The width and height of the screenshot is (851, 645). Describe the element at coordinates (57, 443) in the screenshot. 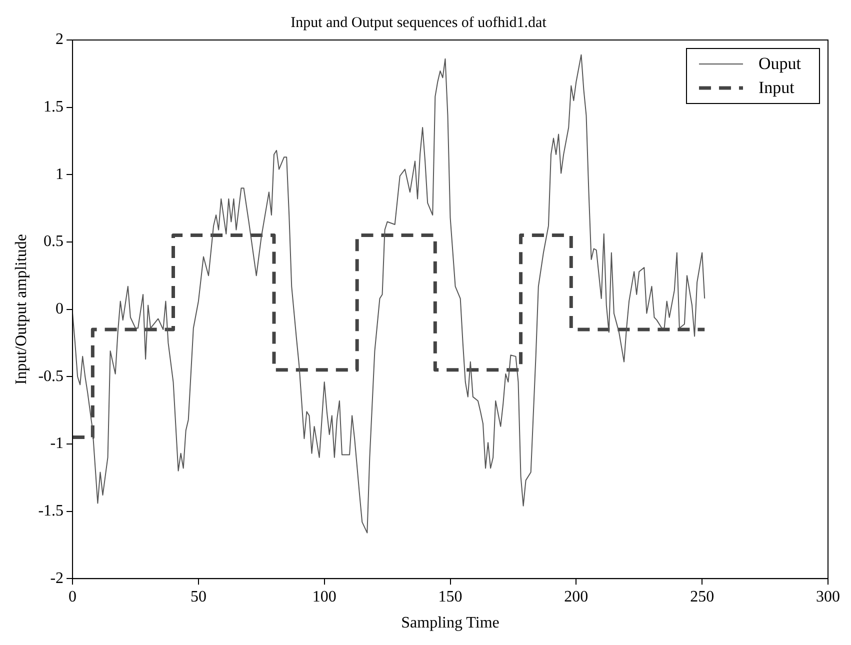

I see `y-tick-label: -1` at that location.